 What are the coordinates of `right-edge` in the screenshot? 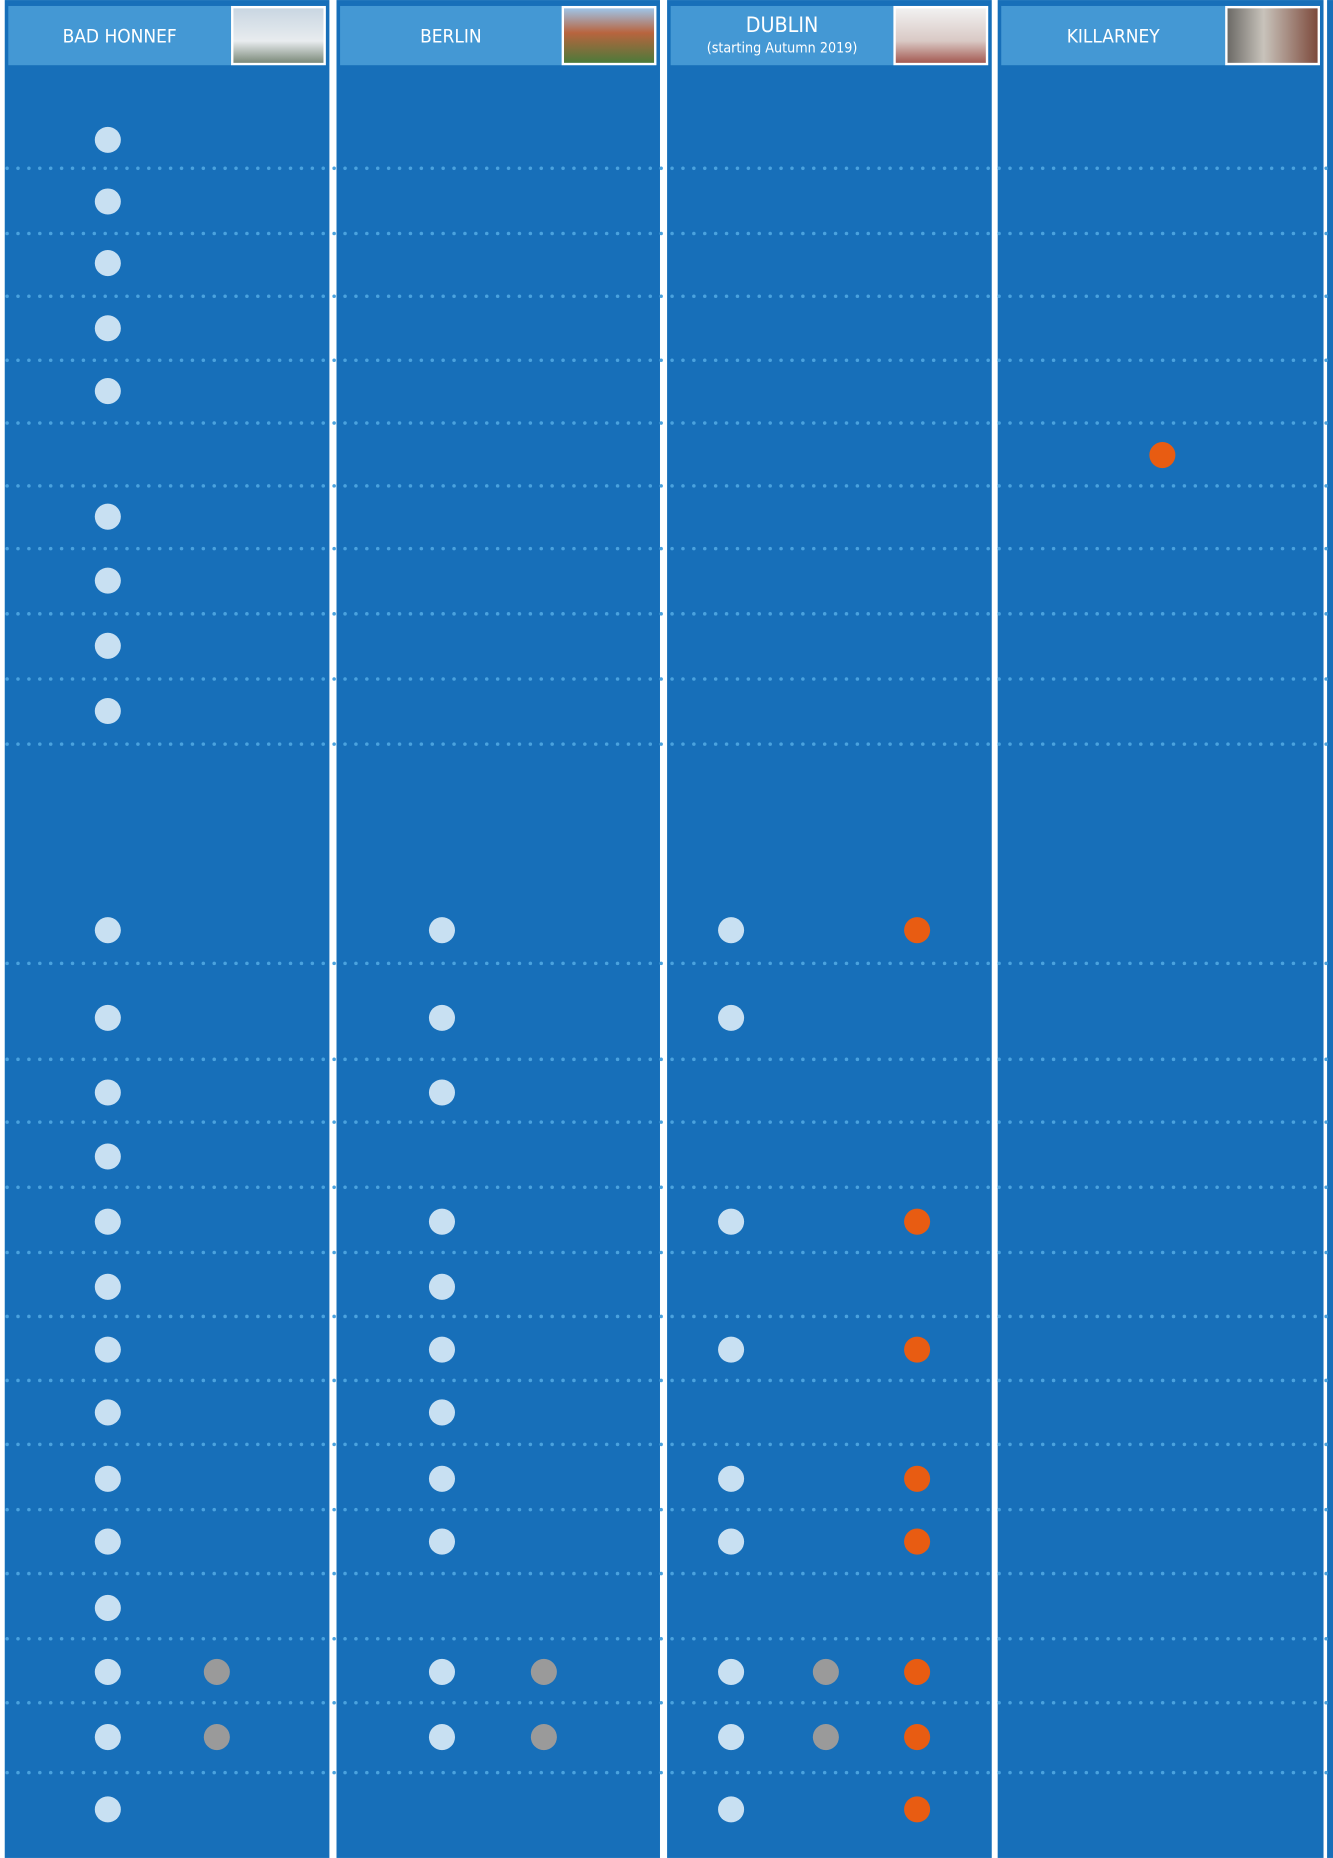 It's located at (1330, 929).